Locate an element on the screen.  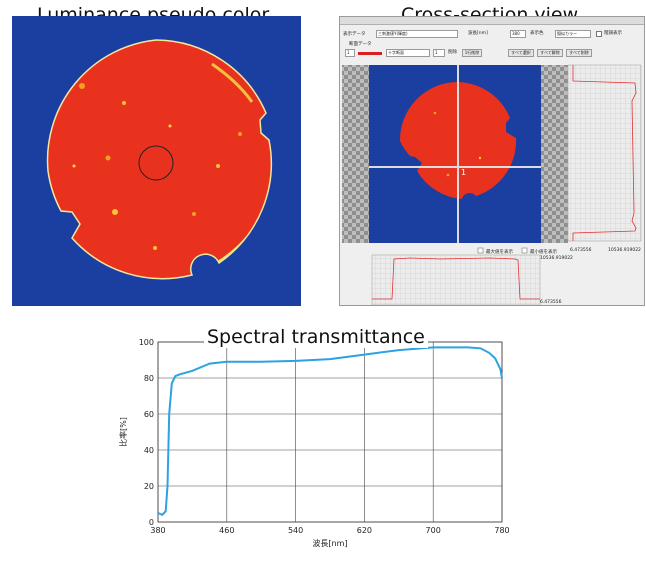
x-tick-label: 380 is located at coordinates (157, 530).